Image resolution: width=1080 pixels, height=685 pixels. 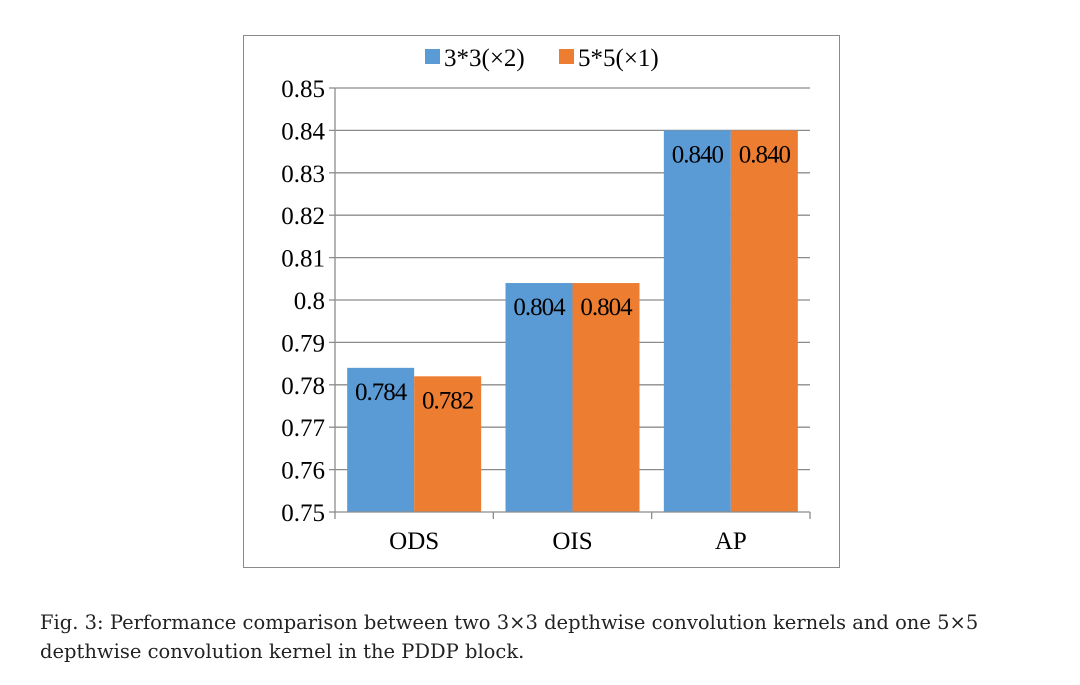 What do you see at coordinates (303, 89) in the screenshot?
I see `y-tick-label: 0.85` at bounding box center [303, 89].